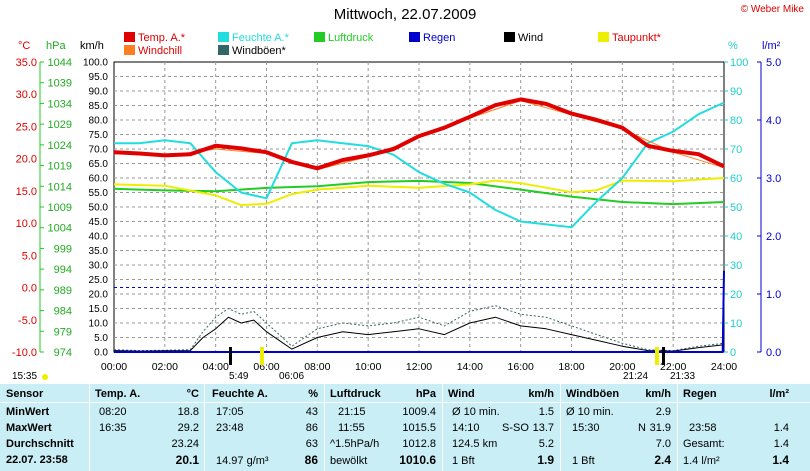 This screenshot has height=471, width=810. I want to click on wind-tick-label: 10.0, so click(99, 324).